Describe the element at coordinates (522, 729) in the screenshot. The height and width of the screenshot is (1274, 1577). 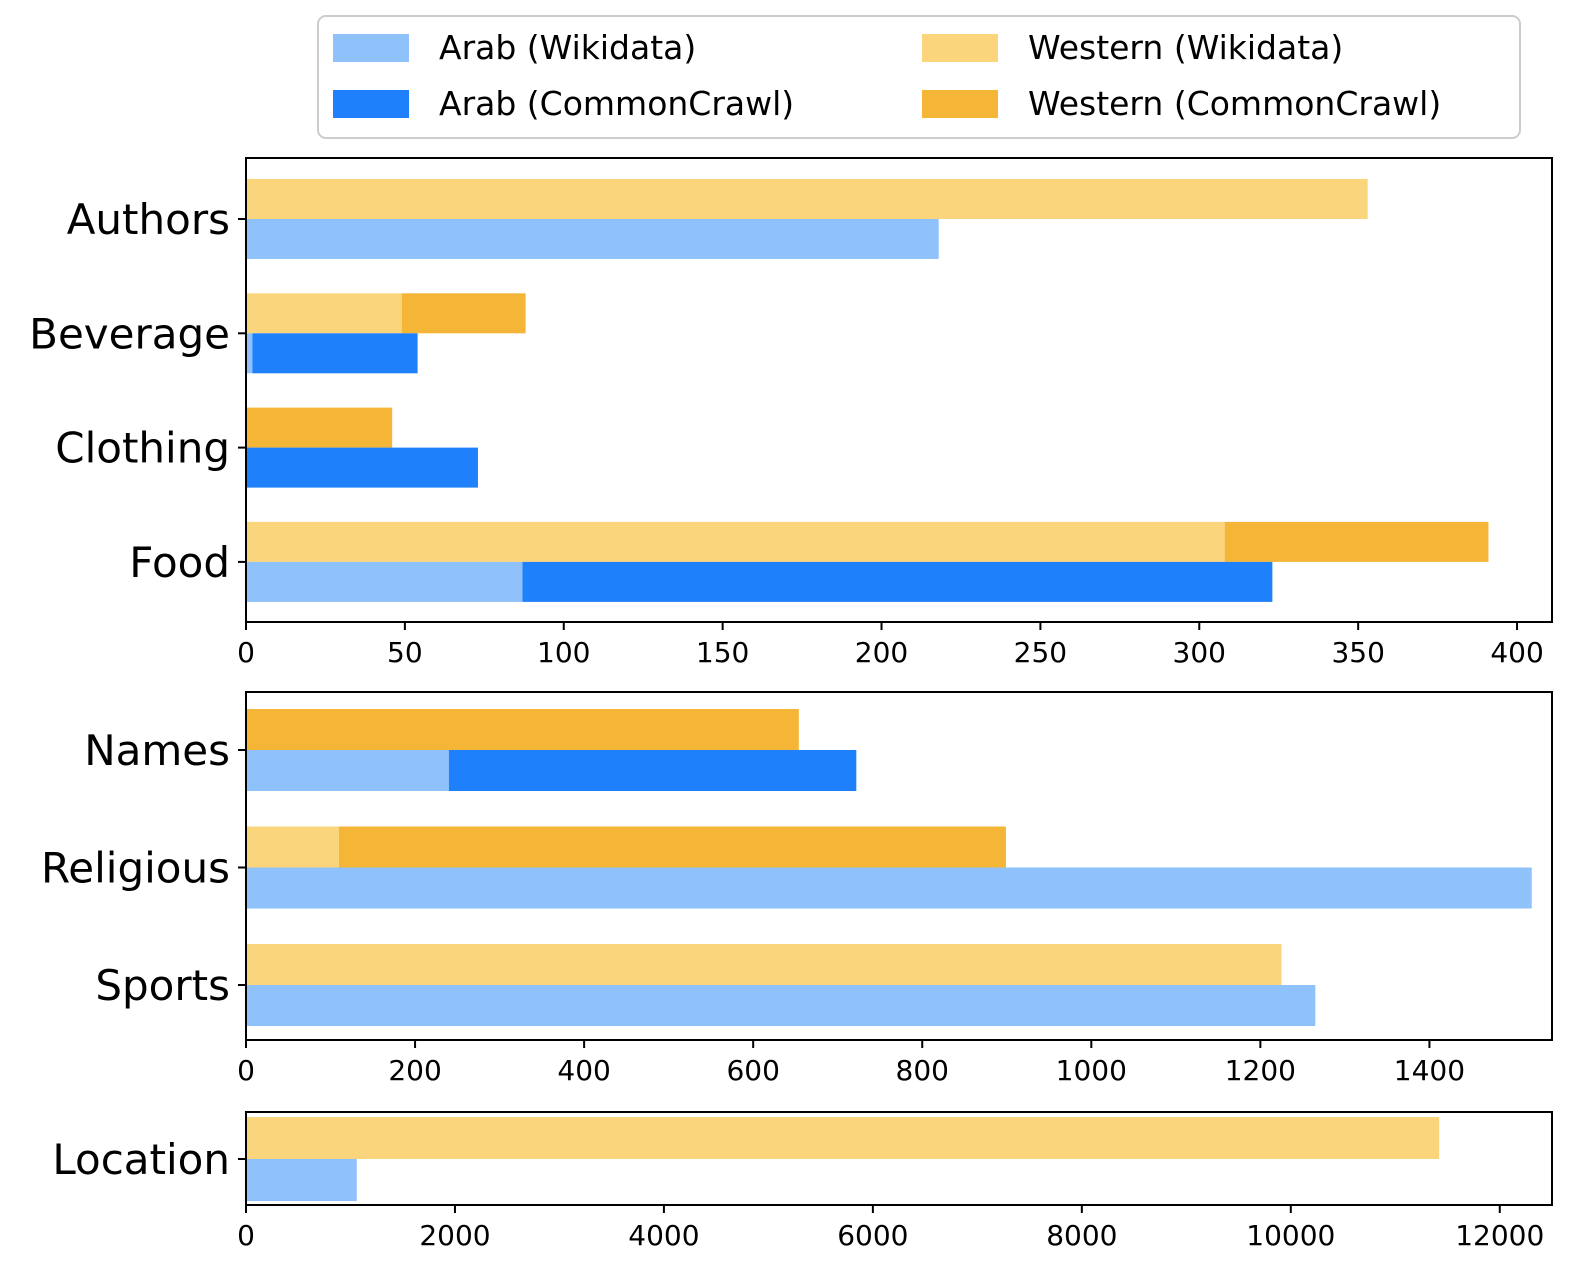
I see `bar-names-western-cc` at that location.